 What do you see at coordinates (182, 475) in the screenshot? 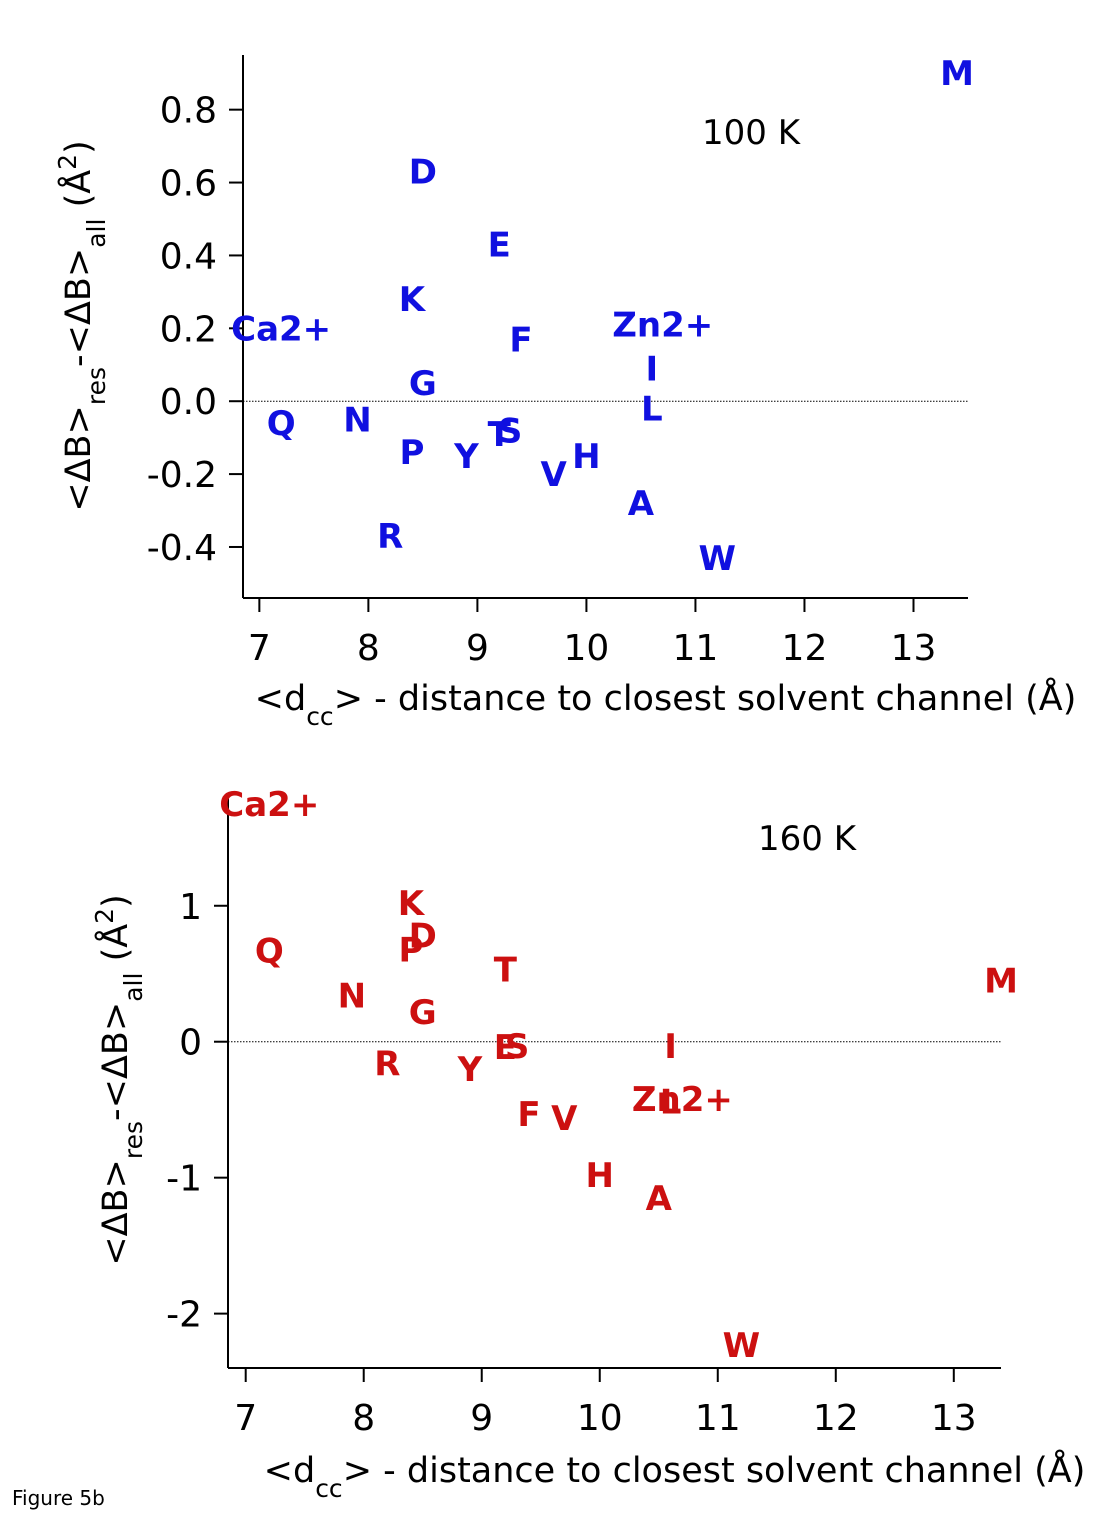
I see `y-tick-label: -0.2` at bounding box center [182, 475].